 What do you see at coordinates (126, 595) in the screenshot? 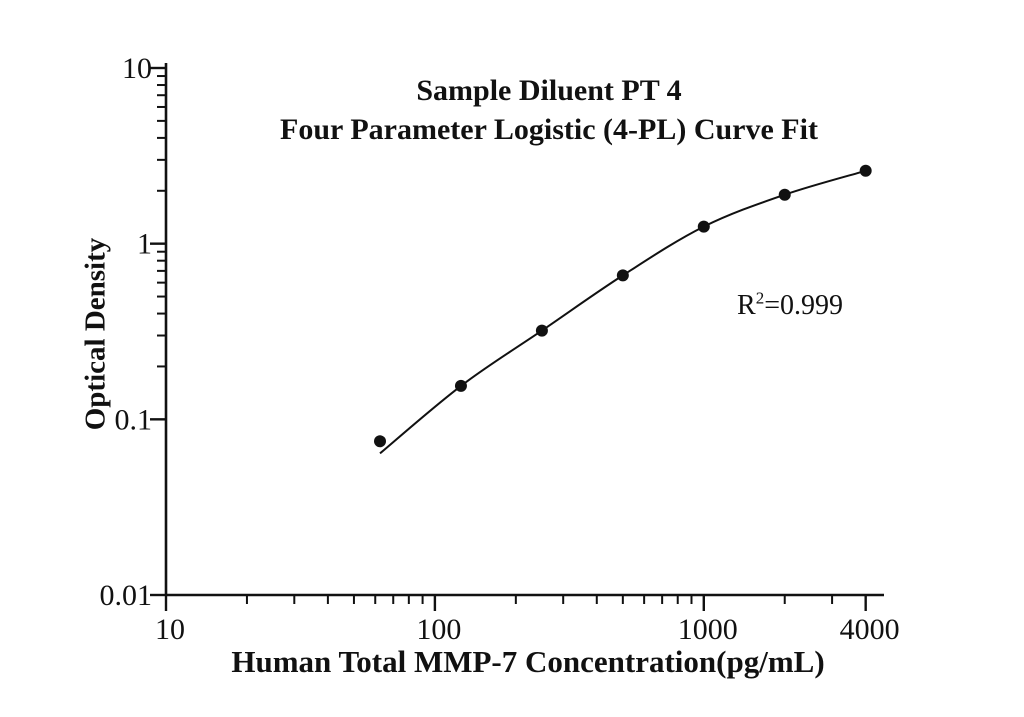
I see `y-tick-label: 0.01` at bounding box center [126, 595].